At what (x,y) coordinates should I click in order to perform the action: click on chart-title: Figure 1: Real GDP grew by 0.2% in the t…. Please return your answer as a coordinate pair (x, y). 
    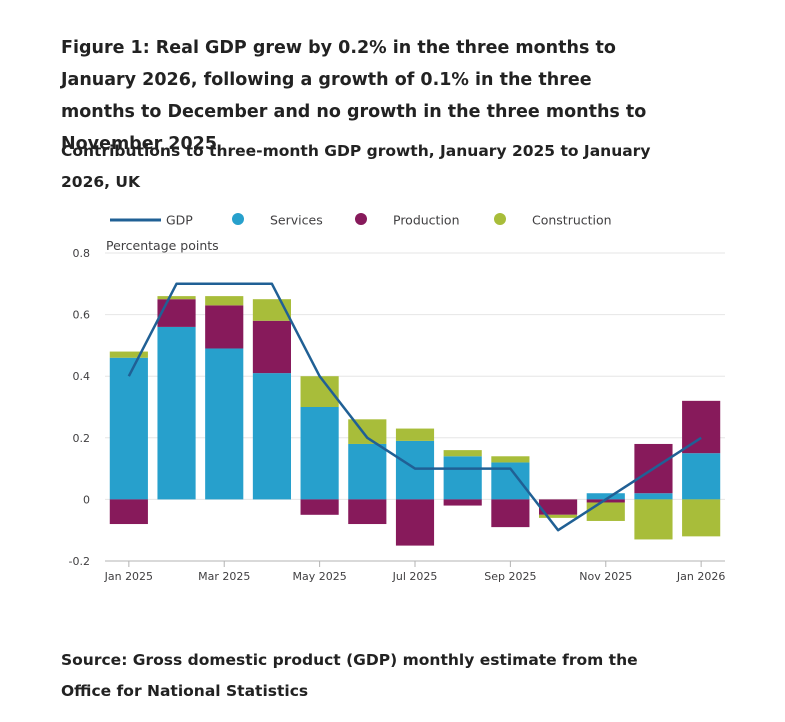
    Looking at the image, I should click on (354, 96).